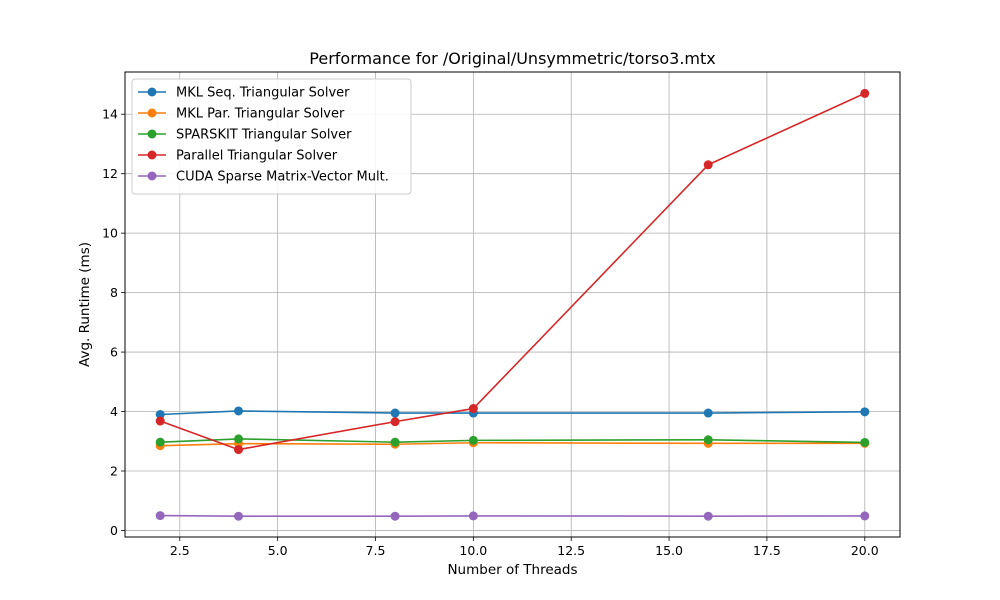 The image size is (1000, 600). What do you see at coordinates (473, 550) in the screenshot?
I see `x-tick-label: 10.0` at bounding box center [473, 550].